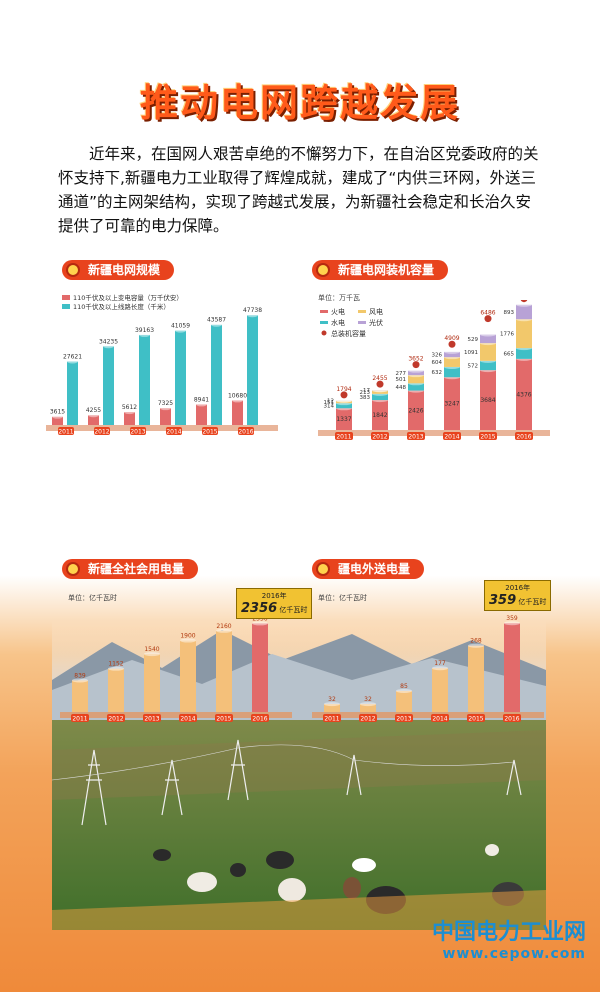 The height and width of the screenshot is (992, 600). I want to click on legend-label-substation: 110千伏及以上变电容量（万千伏安）, so click(128, 297).